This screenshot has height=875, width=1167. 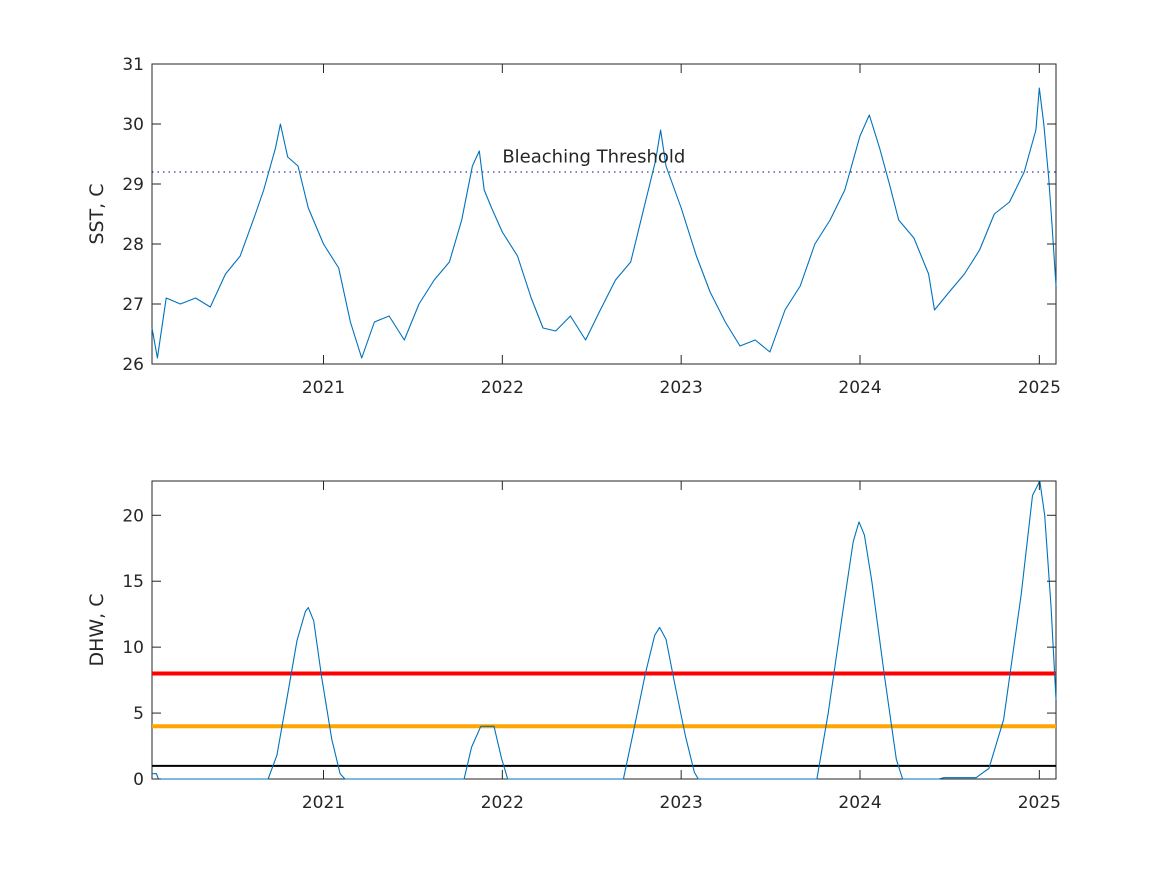 What do you see at coordinates (133, 305) in the screenshot?
I see `sst-y-tick-label: 27` at bounding box center [133, 305].